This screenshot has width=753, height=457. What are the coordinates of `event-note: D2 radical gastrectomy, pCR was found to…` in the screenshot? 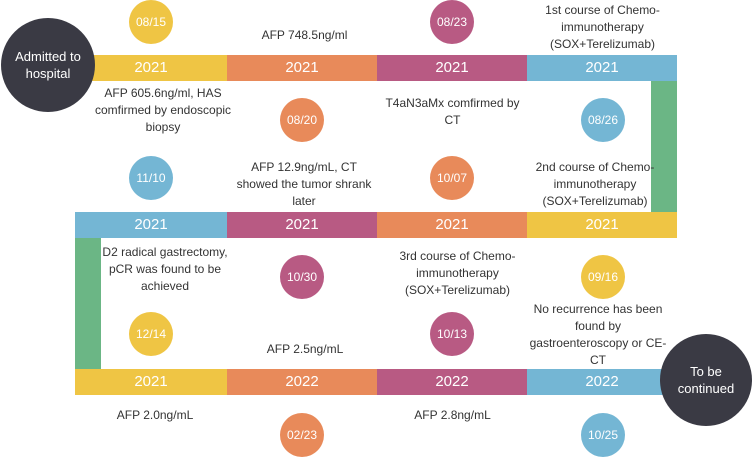 It's located at (165, 269).